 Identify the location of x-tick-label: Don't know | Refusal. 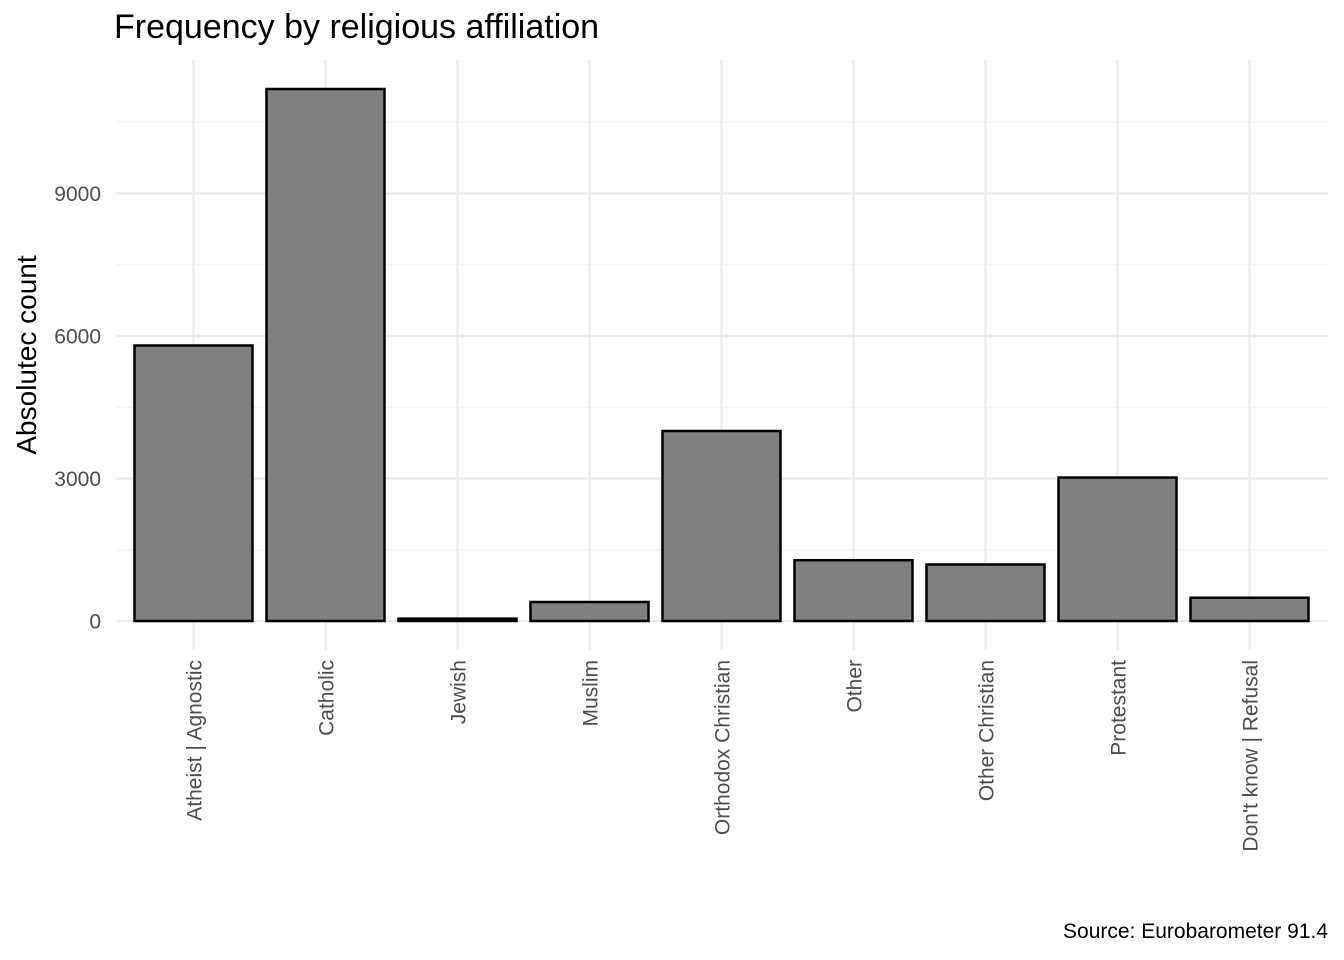
(1251, 756).